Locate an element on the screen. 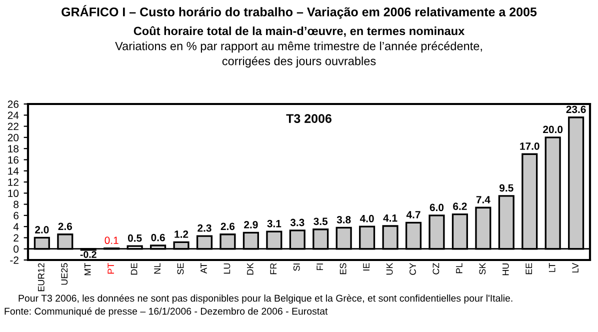  data-label: 17.0 is located at coordinates (530, 146).